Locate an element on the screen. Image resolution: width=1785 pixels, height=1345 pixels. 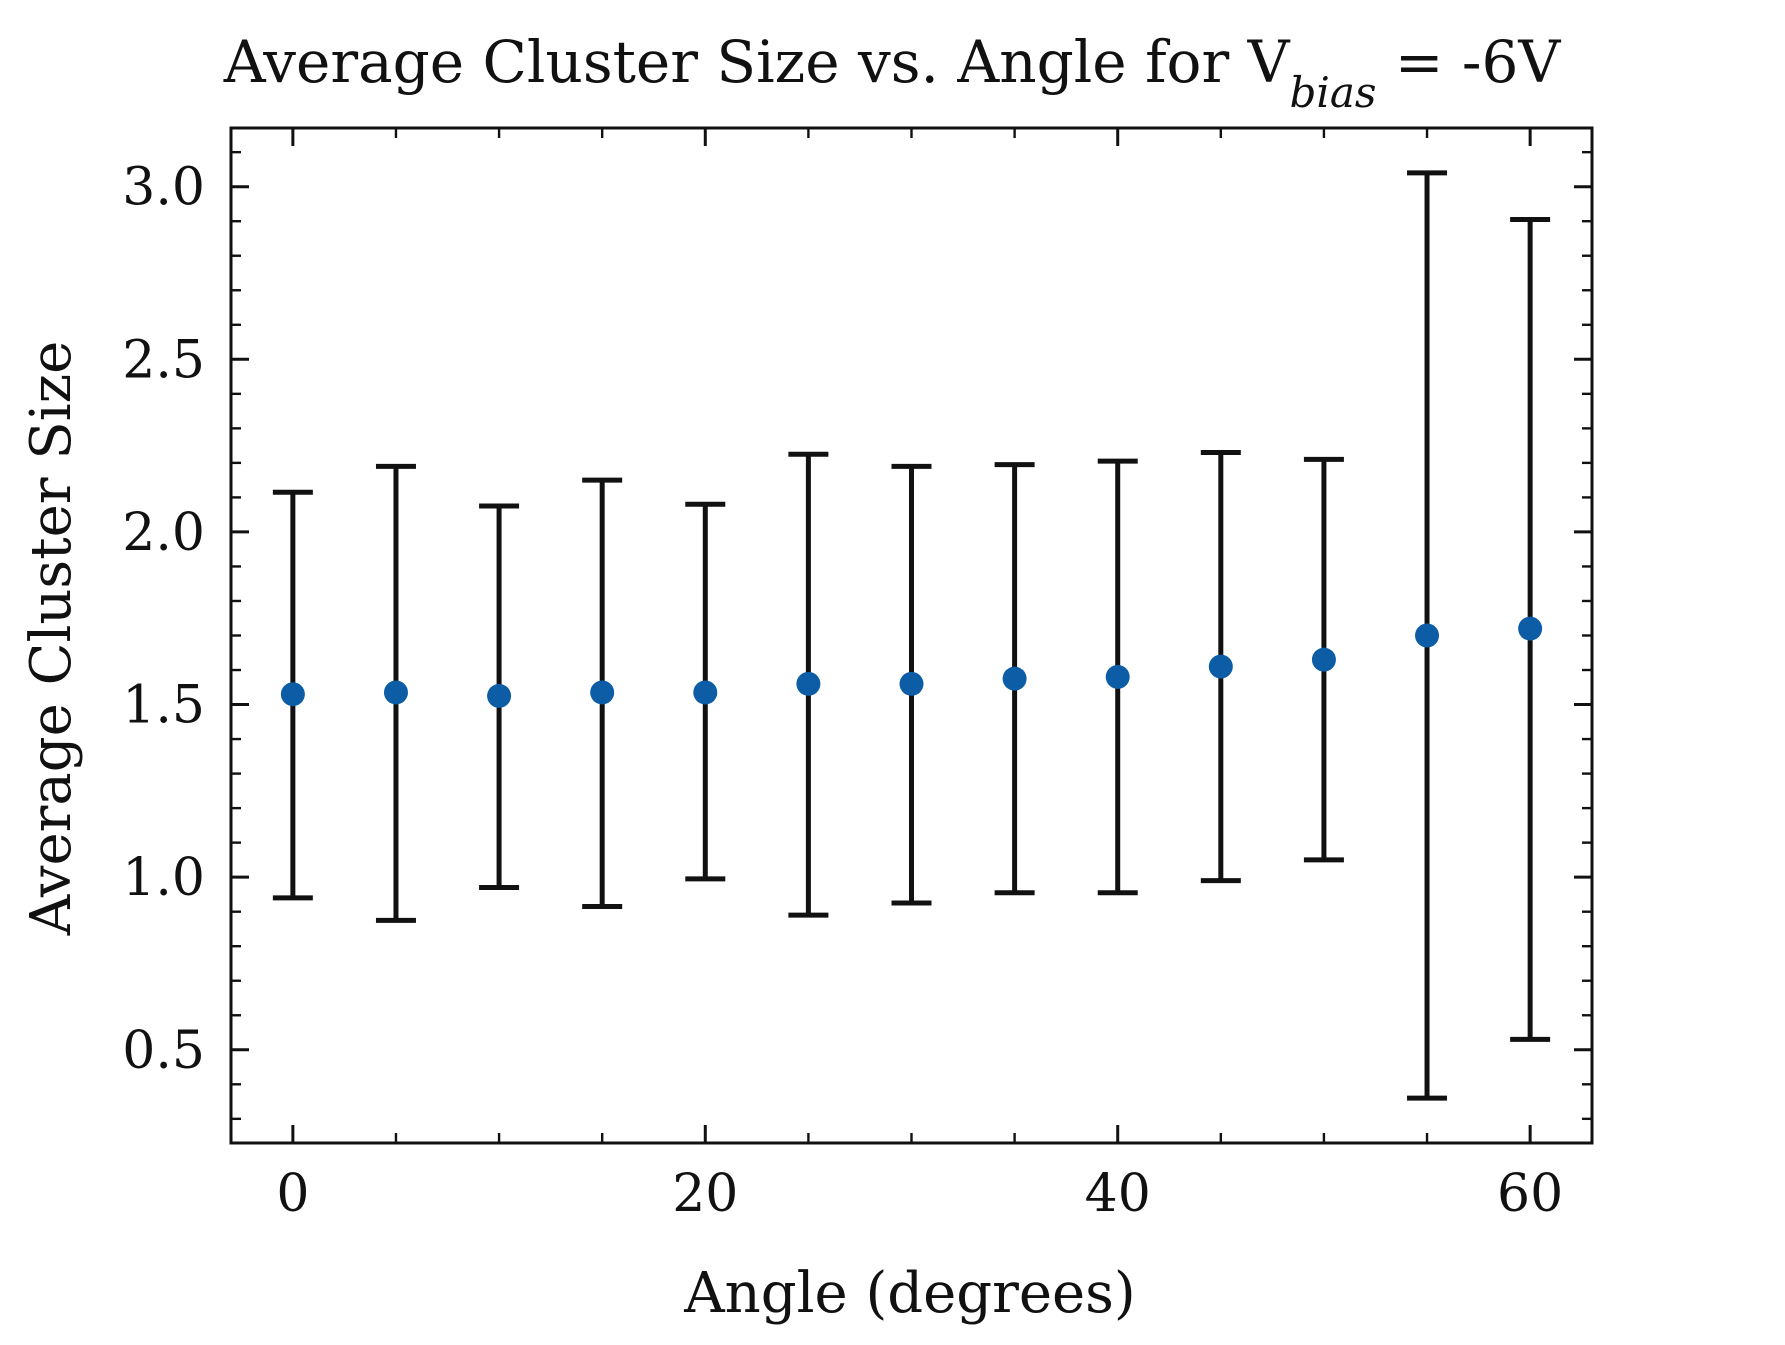
x-tick-label: 60 is located at coordinates (1530, 1194).